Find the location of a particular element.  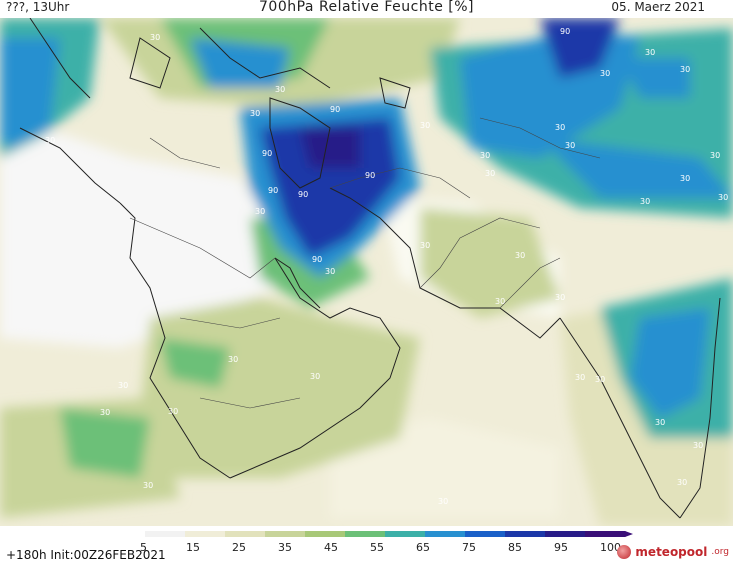

colorbar-tick-label: 95 is located at coordinates (561, 547).